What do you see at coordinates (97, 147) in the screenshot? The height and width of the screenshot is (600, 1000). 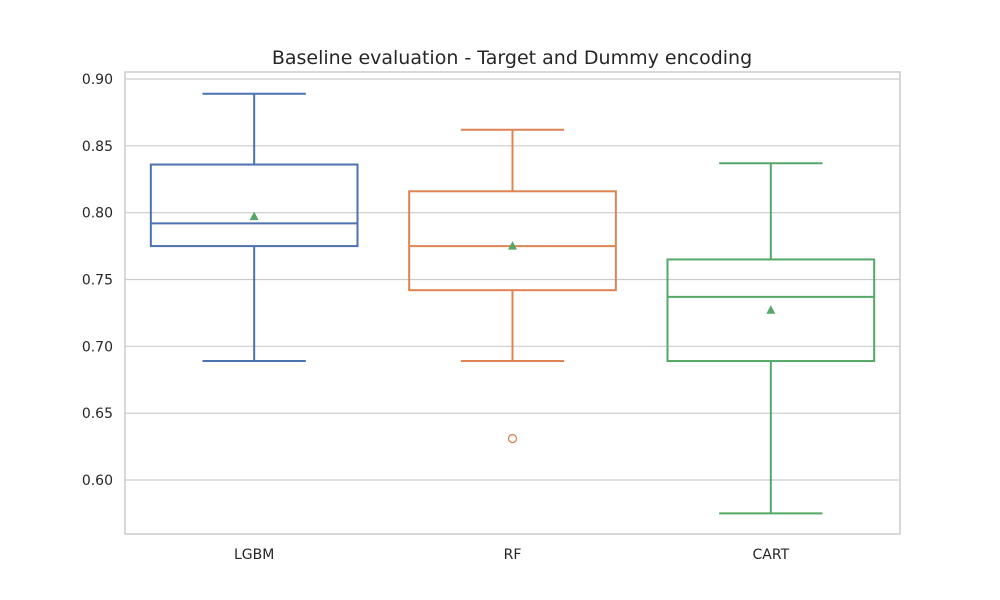 I see `y-tick-label: 0.85` at bounding box center [97, 147].